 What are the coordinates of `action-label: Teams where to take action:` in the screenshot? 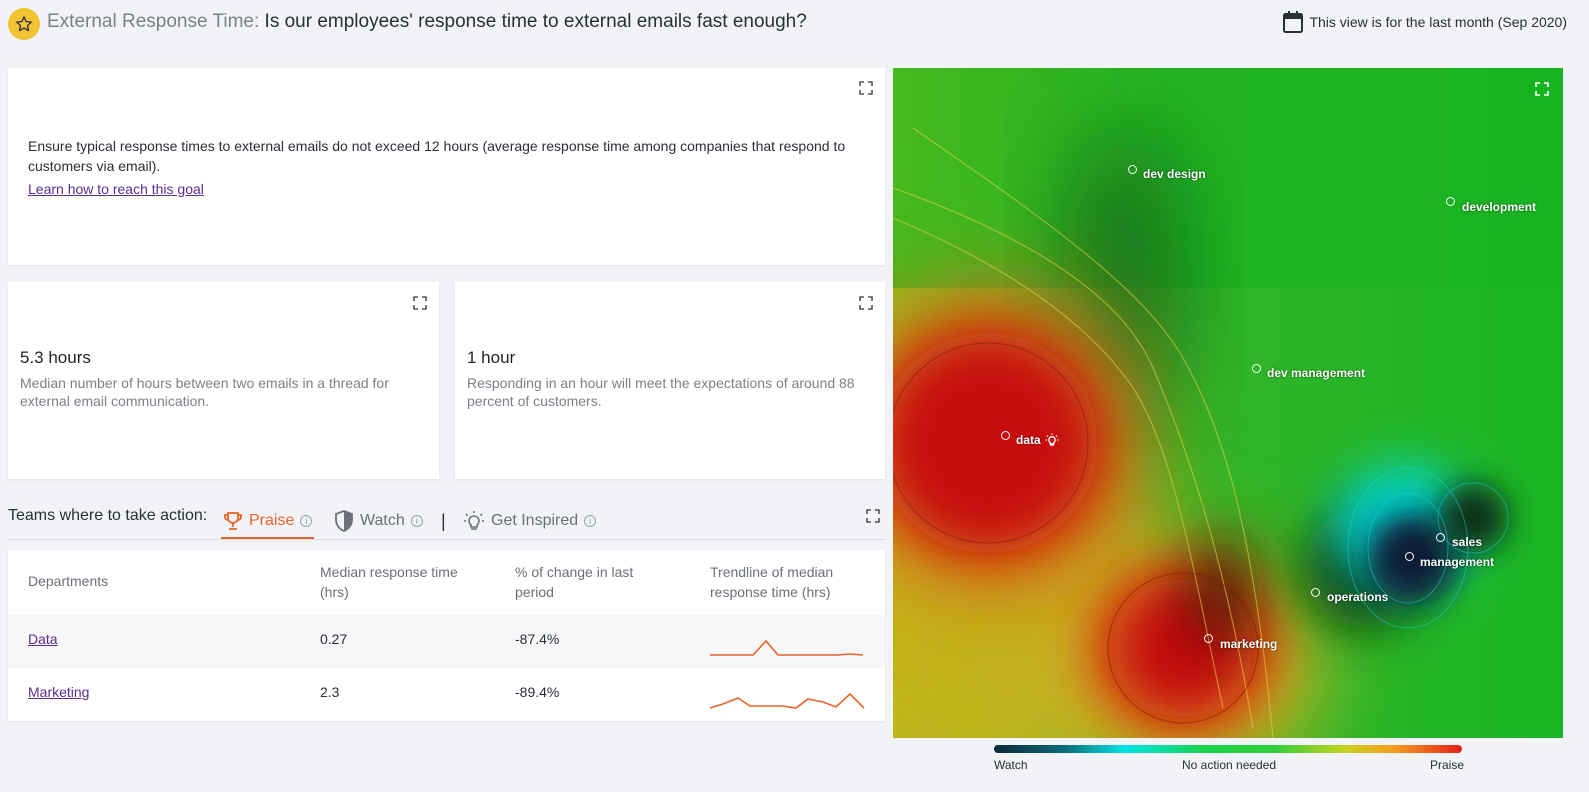 It's located at (108, 515).